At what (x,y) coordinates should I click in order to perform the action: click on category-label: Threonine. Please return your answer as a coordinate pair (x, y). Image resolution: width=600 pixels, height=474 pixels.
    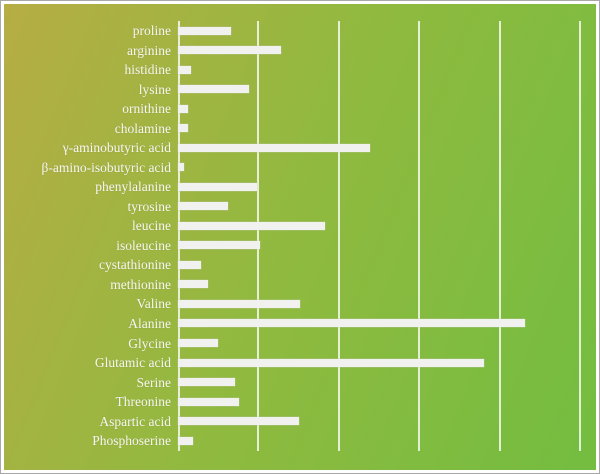
    Looking at the image, I should click on (143, 402).